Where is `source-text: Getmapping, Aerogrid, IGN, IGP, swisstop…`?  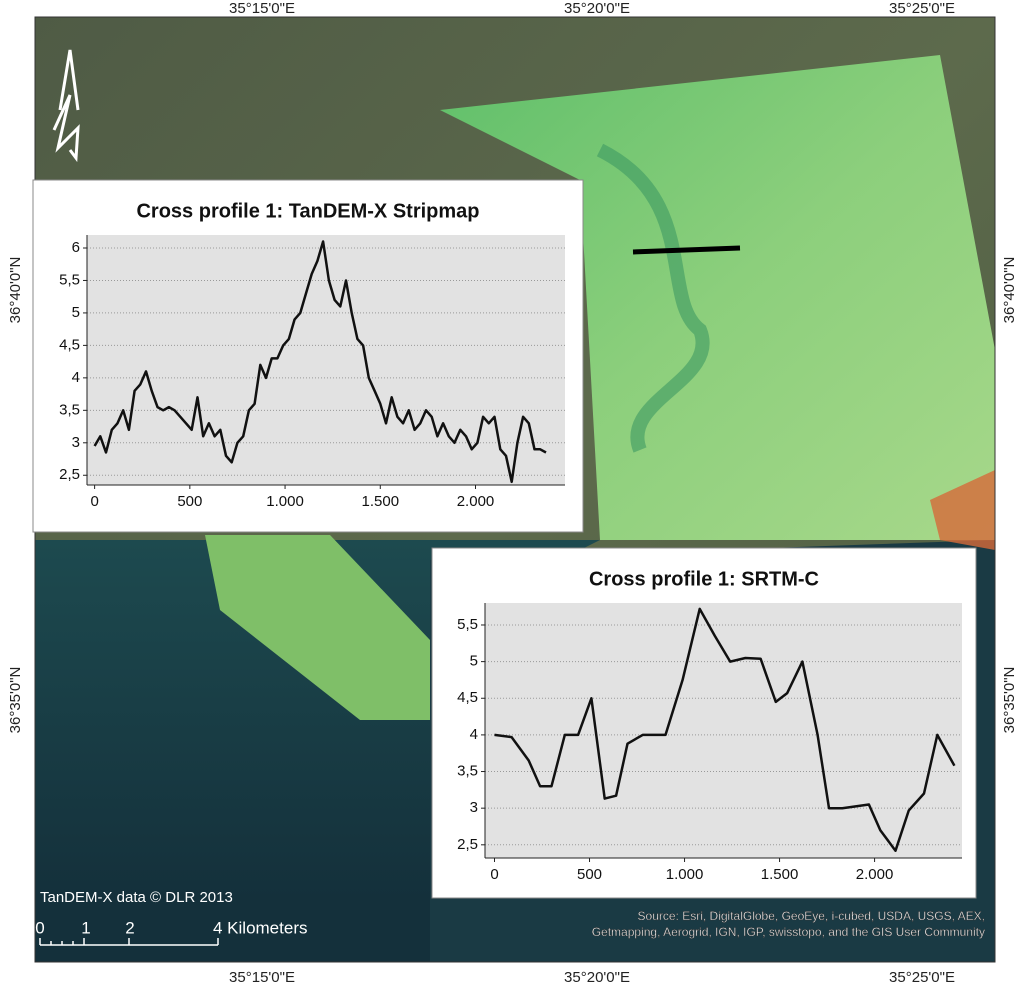
source-text: Getmapping, Aerogrid, IGN, IGP, swisstop… is located at coordinates (788, 932).